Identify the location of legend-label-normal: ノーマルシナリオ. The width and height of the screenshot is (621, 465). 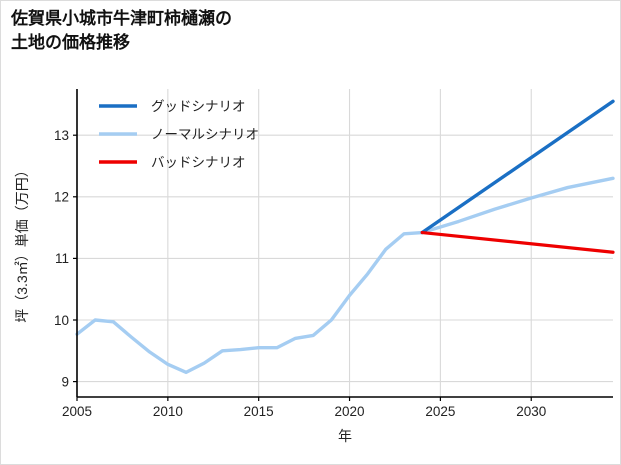
(205, 134).